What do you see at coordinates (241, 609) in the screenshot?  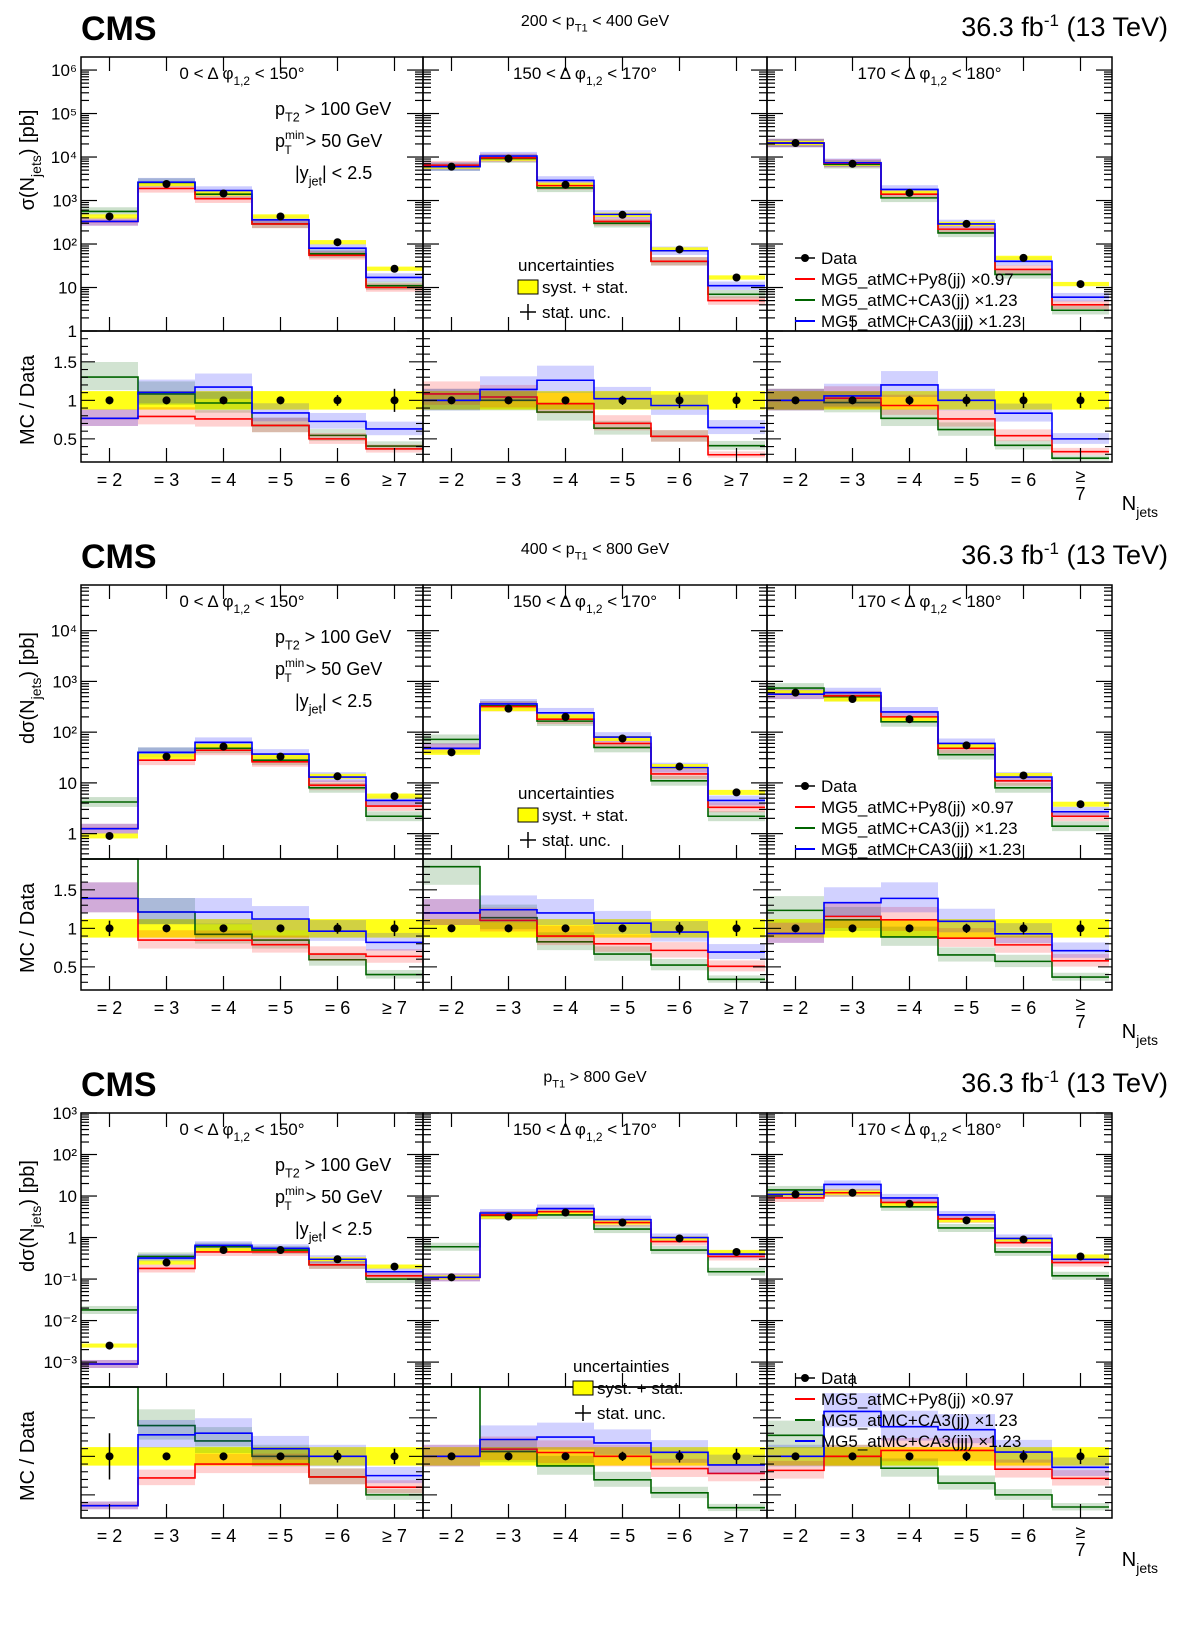 I see `dphi-label-sub: 1,2` at bounding box center [241, 609].